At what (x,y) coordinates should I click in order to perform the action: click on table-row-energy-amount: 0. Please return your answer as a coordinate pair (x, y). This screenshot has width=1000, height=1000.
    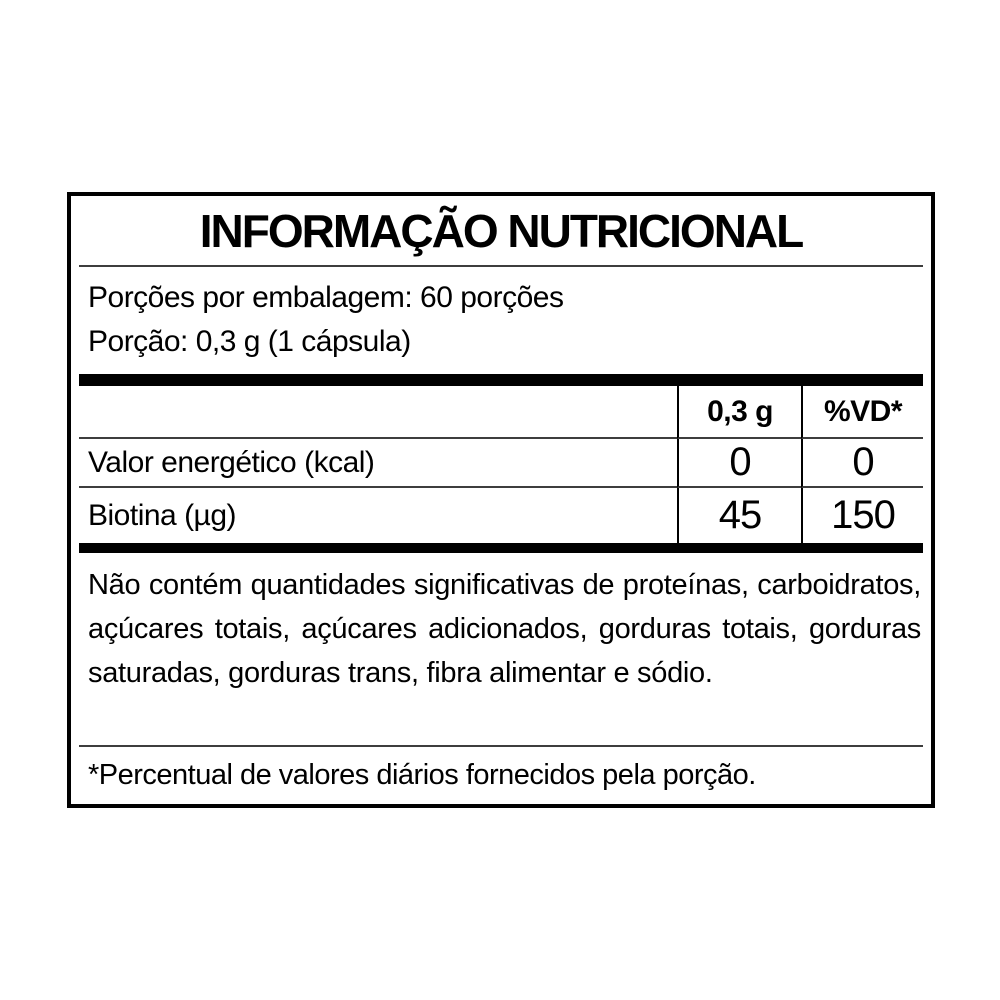
    Looking at the image, I should click on (739, 463).